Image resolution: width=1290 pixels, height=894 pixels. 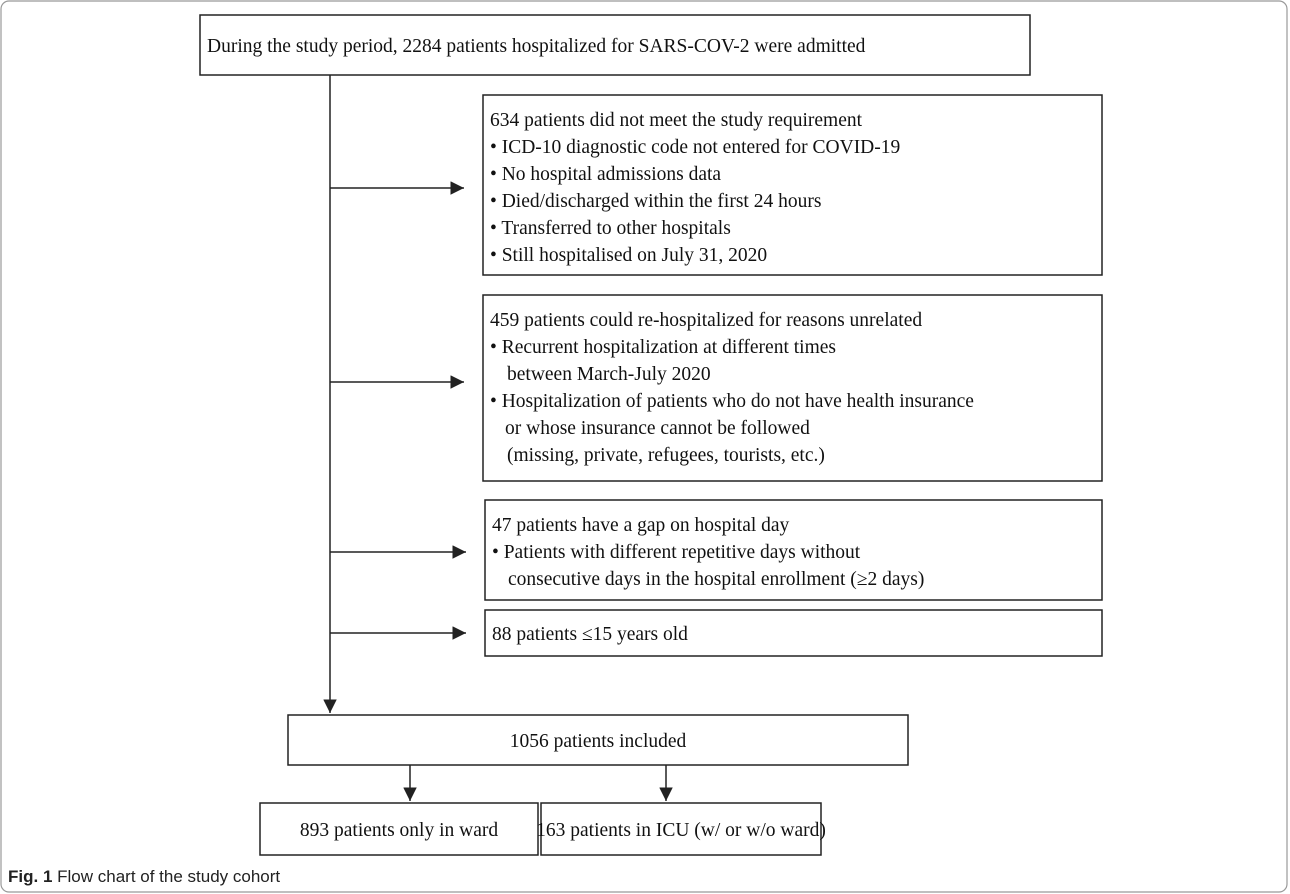 I want to click on node-5: 1056 patients included, so click(x=598, y=740).